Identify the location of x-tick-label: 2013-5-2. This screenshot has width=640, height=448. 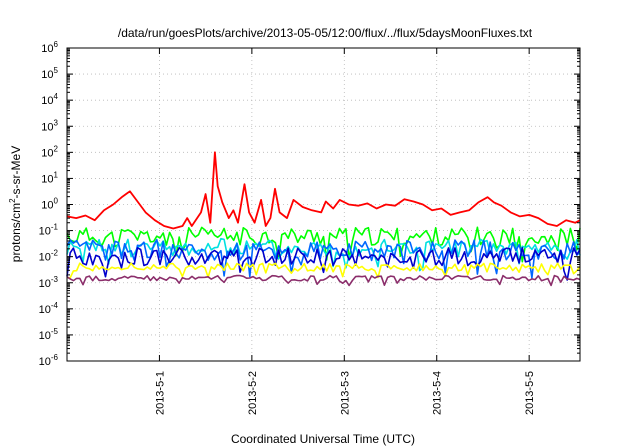
(253, 393).